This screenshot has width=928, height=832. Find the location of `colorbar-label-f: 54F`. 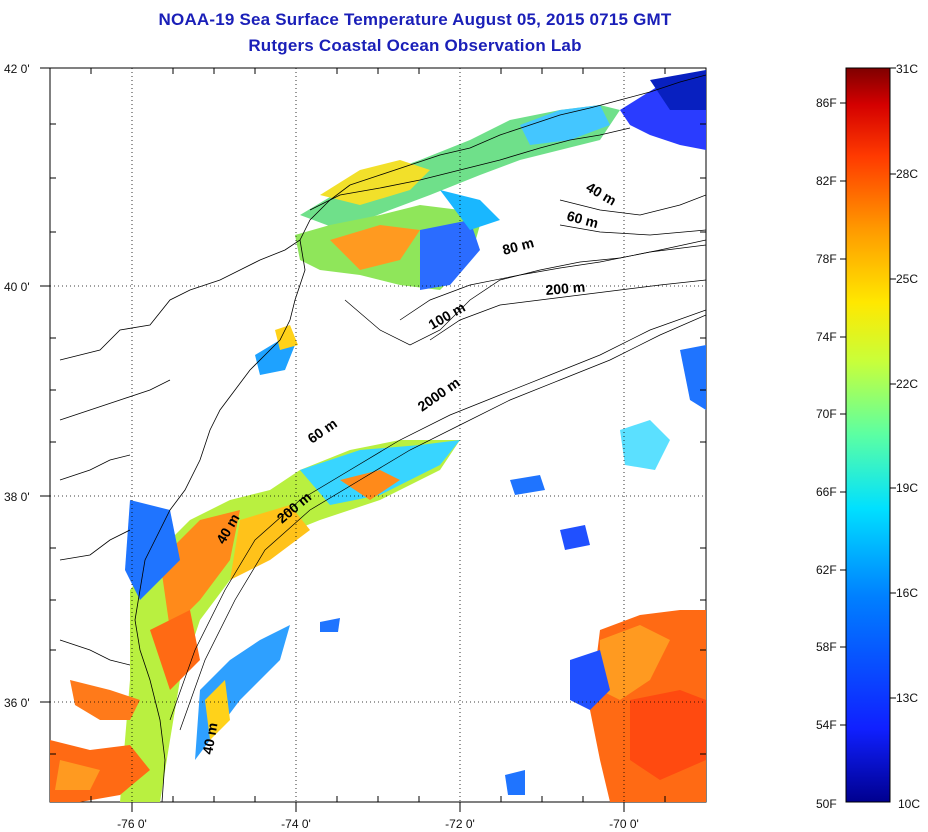

colorbar-label-f: 54F is located at coordinates (826, 725).